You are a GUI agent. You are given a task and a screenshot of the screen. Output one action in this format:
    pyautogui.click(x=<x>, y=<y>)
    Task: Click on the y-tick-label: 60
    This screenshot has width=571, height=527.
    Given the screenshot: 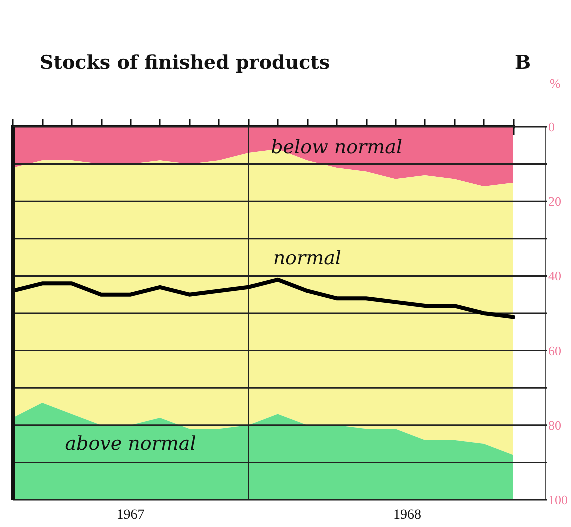 What is the action you would take?
    pyautogui.click(x=555, y=350)
    